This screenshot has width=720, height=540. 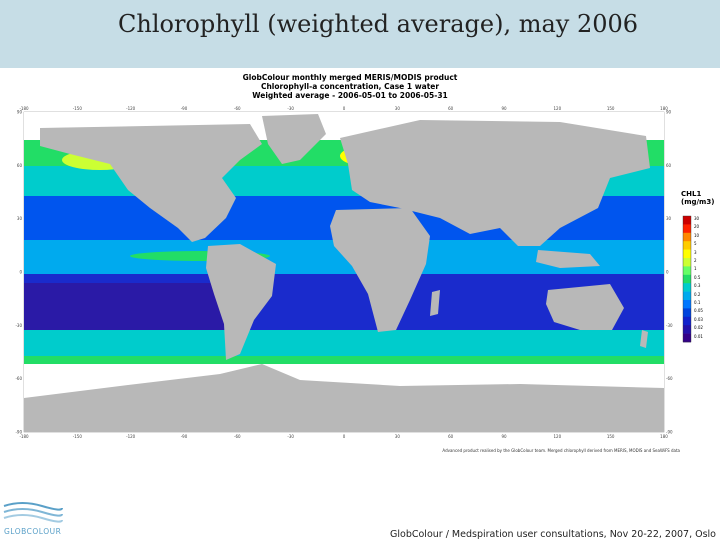 I want to click on longitude-tick-label: 180, so click(x=664, y=108).